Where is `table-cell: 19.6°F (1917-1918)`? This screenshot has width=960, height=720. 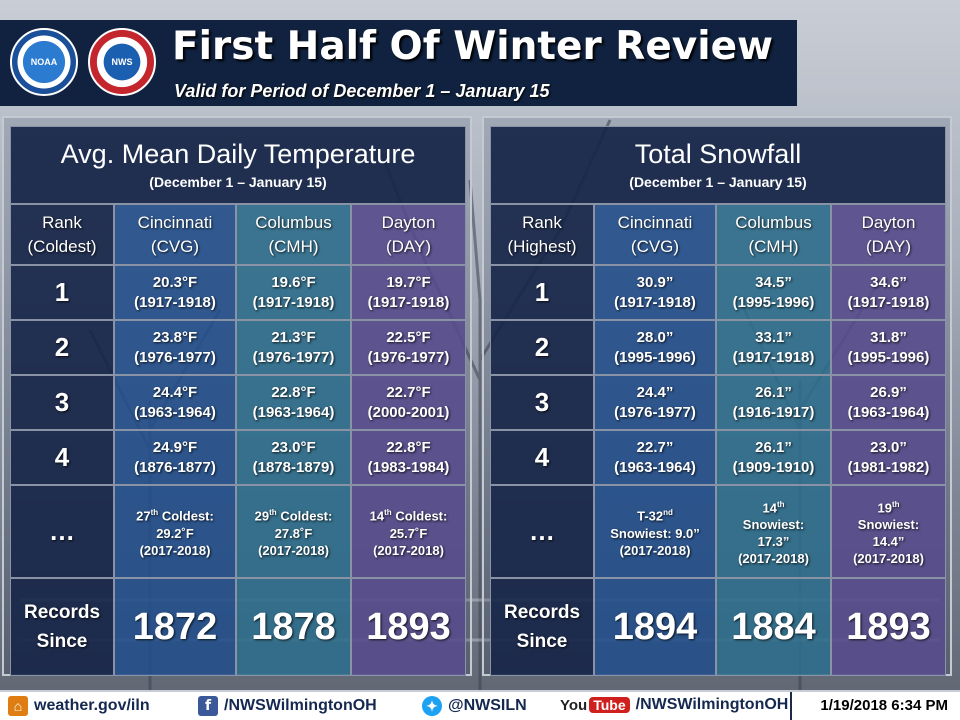 table-cell: 19.6°F (1917-1918) is located at coordinates (293, 292).